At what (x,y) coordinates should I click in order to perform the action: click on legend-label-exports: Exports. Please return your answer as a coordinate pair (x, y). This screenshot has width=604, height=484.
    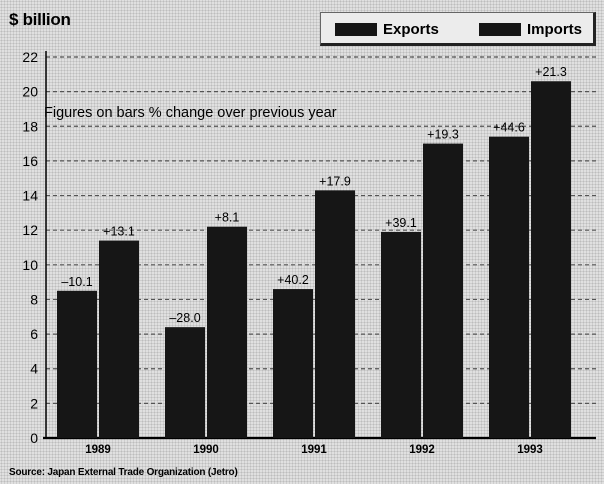
    Looking at the image, I should click on (411, 29).